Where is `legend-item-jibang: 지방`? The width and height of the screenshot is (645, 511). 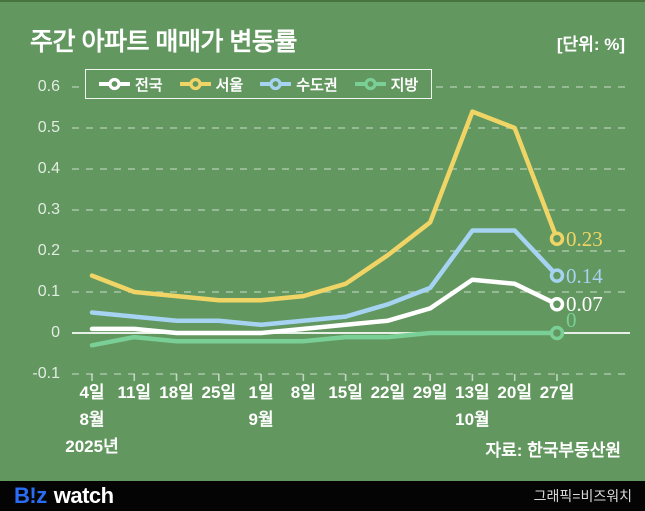
legend-item-jibang: 지방 is located at coordinates (386, 84).